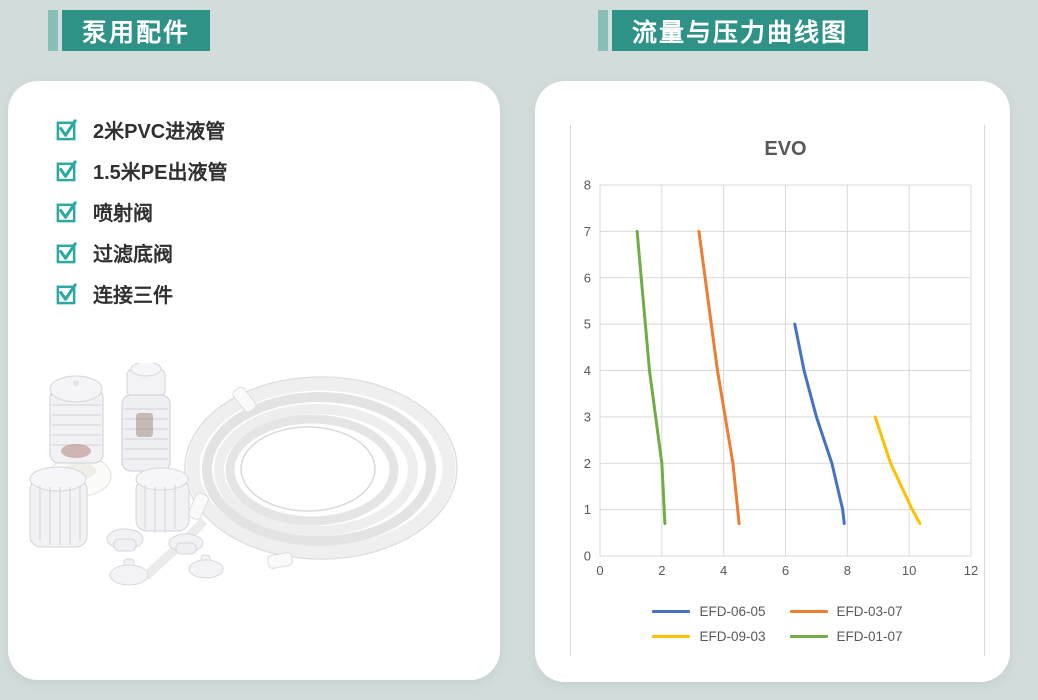 The height and width of the screenshot is (700, 1038). What do you see at coordinates (80, 436) in the screenshot?
I see `injection-valve-illustration` at bounding box center [80, 436].